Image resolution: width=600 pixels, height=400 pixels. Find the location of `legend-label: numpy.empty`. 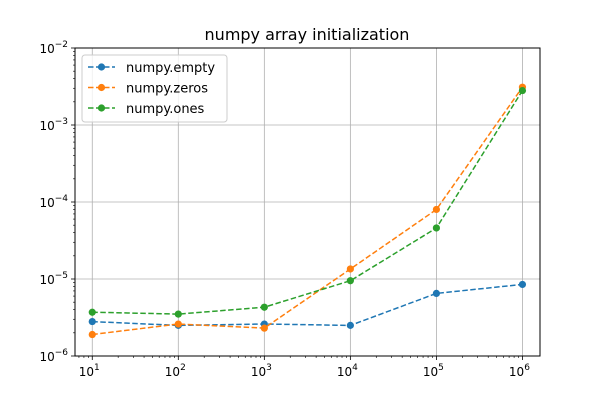

legend-label: numpy.empty is located at coordinates (170, 68).